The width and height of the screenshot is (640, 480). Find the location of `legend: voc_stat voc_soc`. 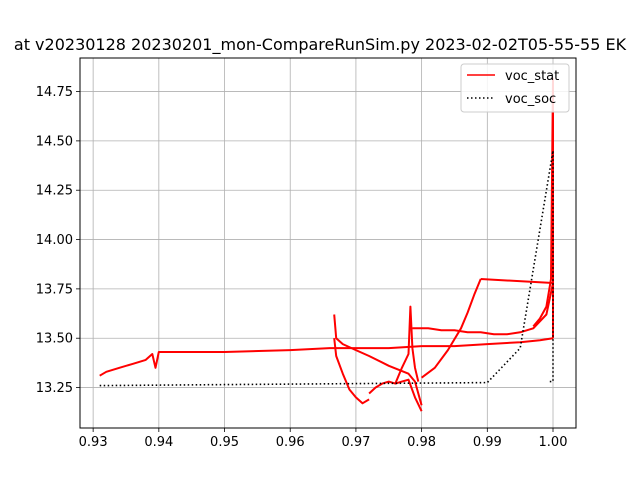

legend: voc_stat voc_soc is located at coordinates (515, 88).